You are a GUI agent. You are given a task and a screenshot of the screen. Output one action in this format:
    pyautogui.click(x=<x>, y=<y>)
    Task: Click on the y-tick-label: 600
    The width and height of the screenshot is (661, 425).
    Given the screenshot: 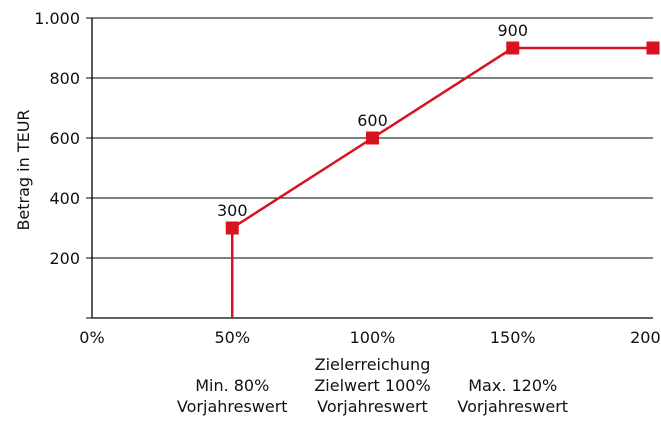 What is the action you would take?
    pyautogui.click(x=64, y=138)
    